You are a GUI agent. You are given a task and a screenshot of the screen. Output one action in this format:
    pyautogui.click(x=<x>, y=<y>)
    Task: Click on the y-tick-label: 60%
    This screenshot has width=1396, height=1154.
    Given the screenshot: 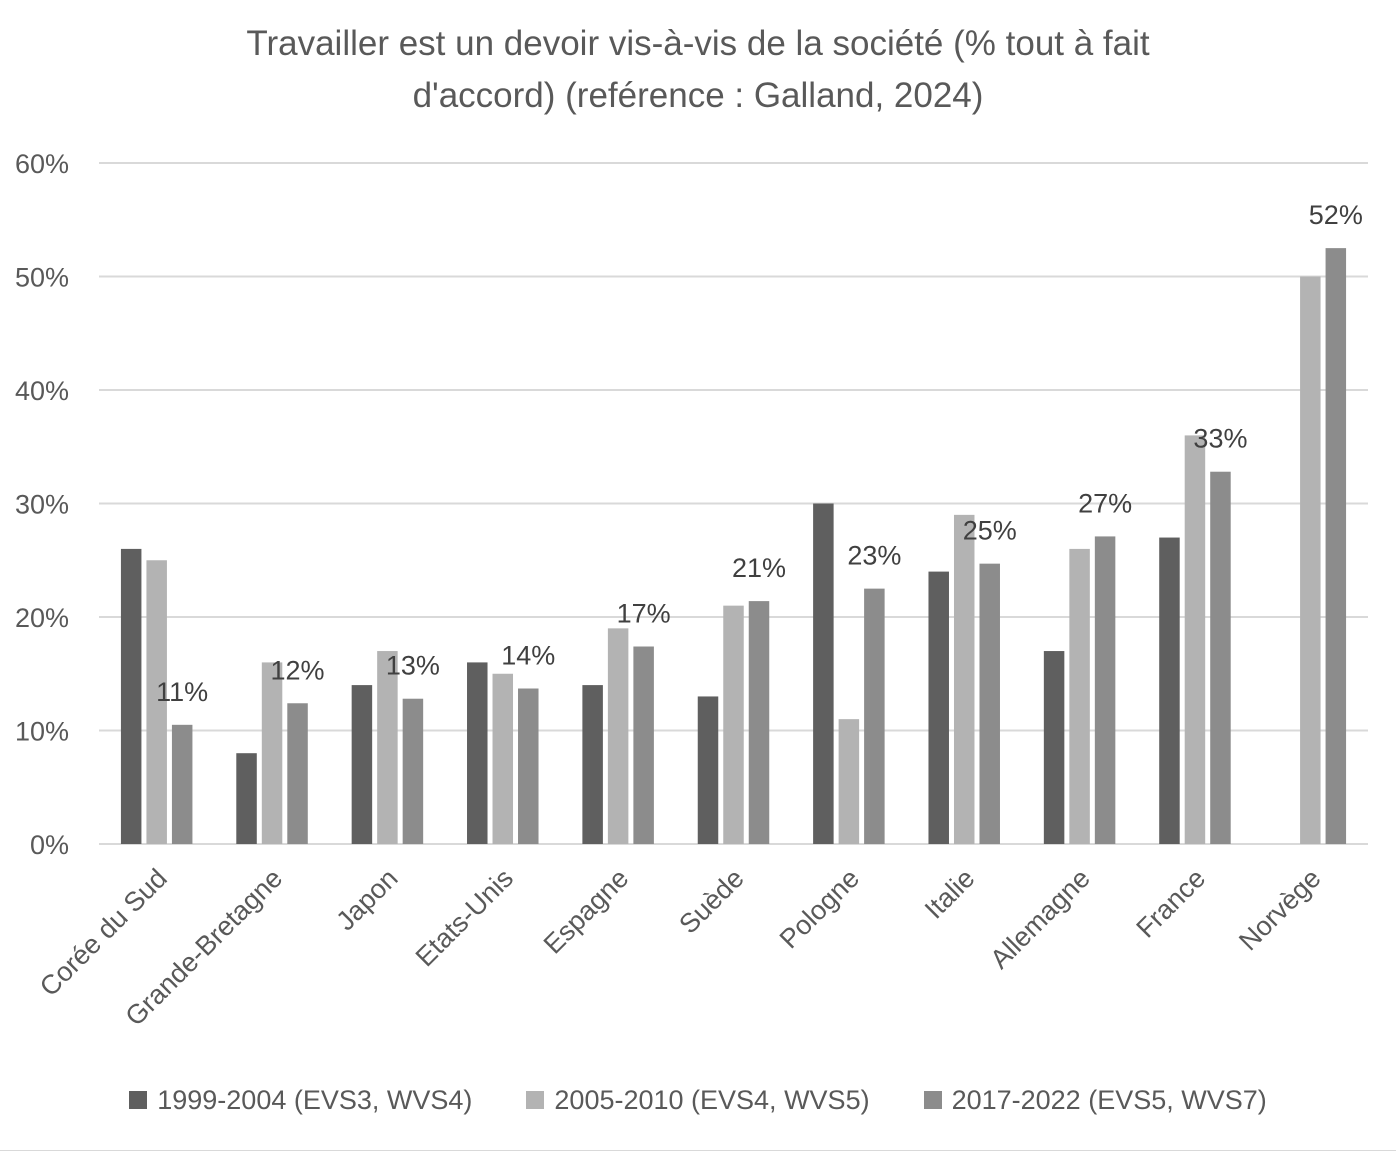 What is the action you would take?
    pyautogui.click(x=42, y=164)
    